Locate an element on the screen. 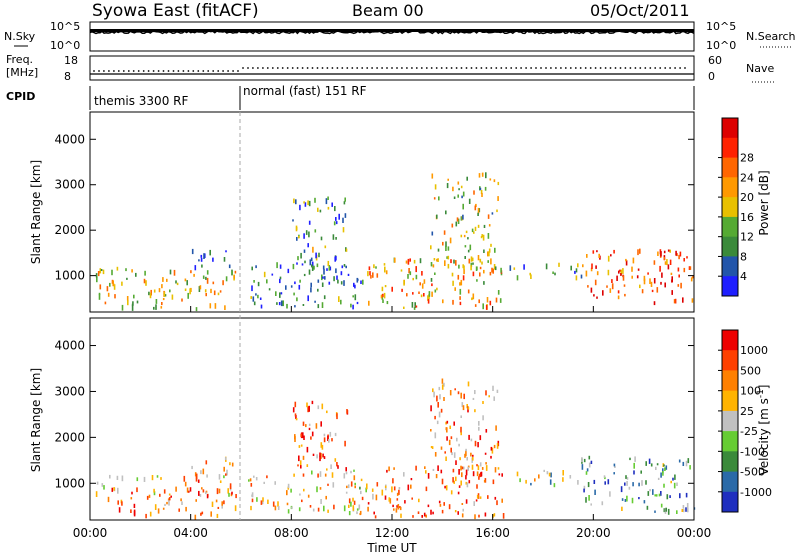  noise-panel-frame is located at coordinates (392, 36).